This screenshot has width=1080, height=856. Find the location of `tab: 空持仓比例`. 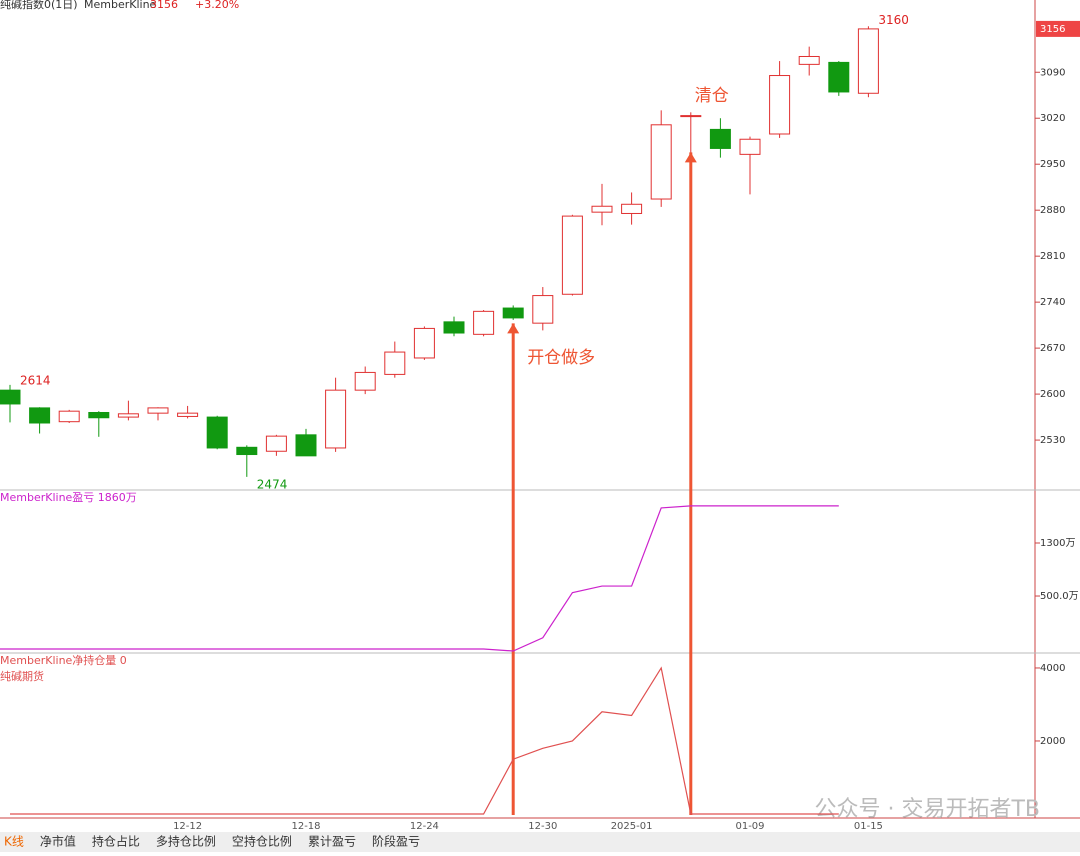

tab: 空持仓比例 is located at coordinates (262, 841).